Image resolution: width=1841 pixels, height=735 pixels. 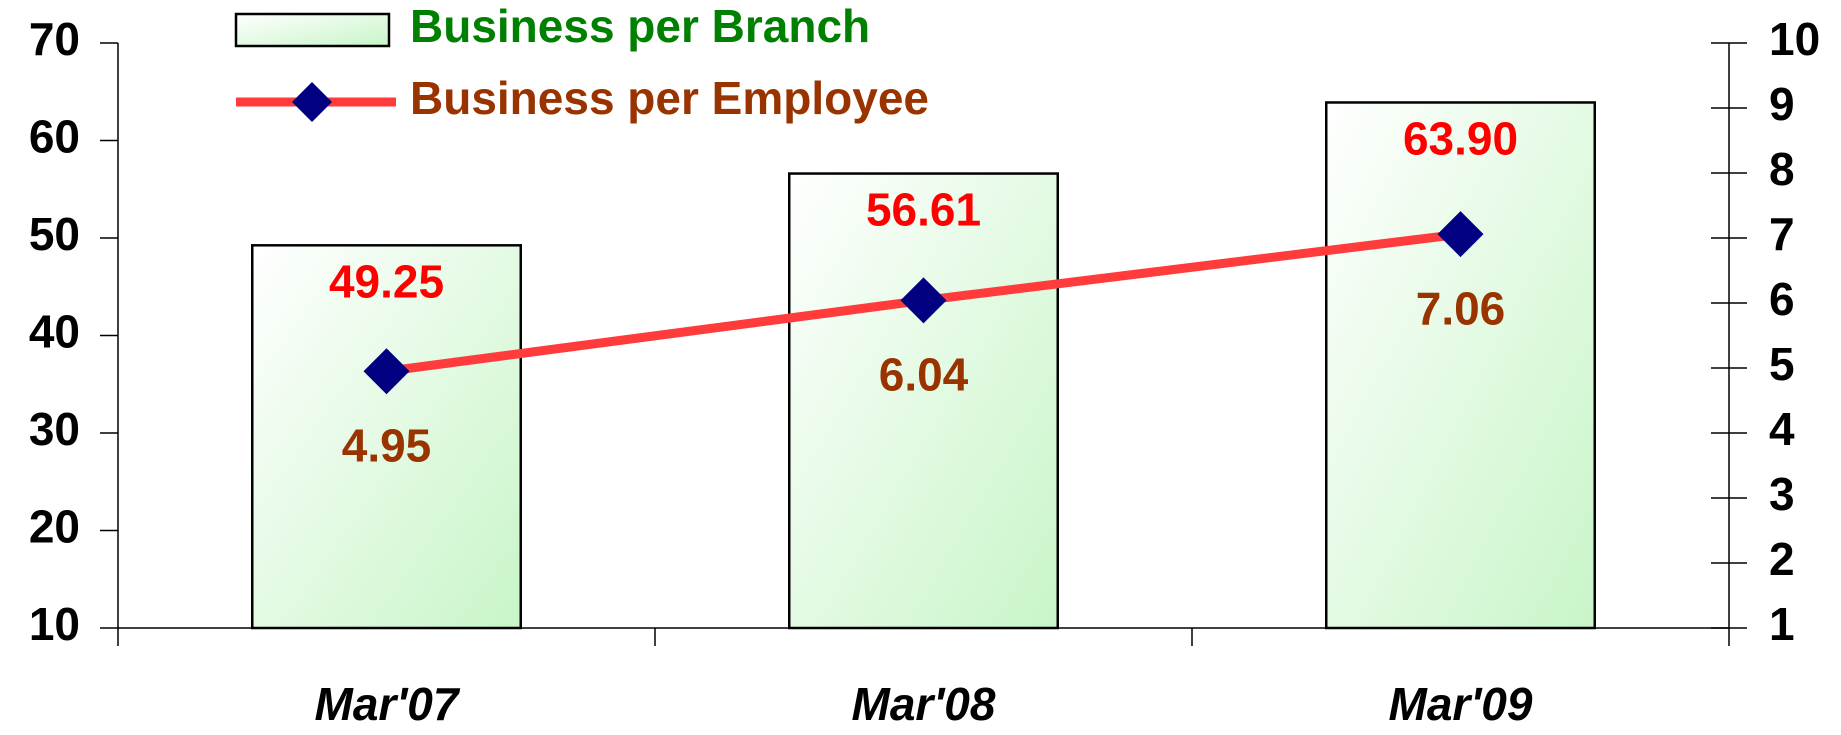 What do you see at coordinates (924, 704) in the screenshot?
I see `x-tick-label: Mar'08` at bounding box center [924, 704].